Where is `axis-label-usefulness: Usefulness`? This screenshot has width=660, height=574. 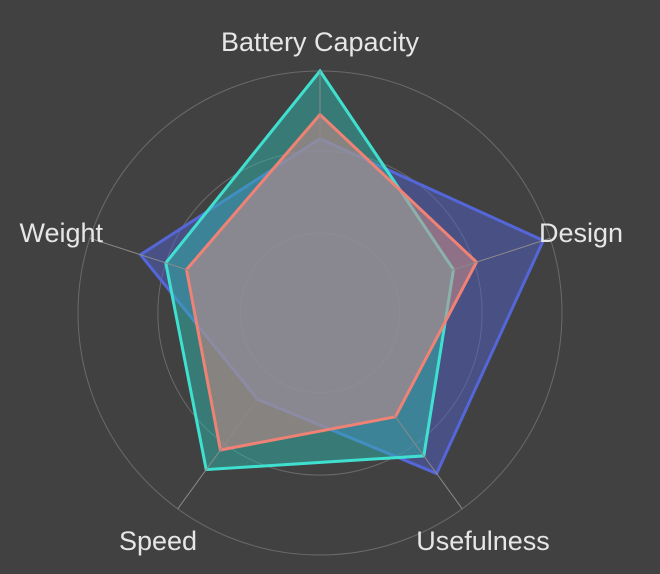 axis-label-usefulness: Usefulness is located at coordinates (483, 541).